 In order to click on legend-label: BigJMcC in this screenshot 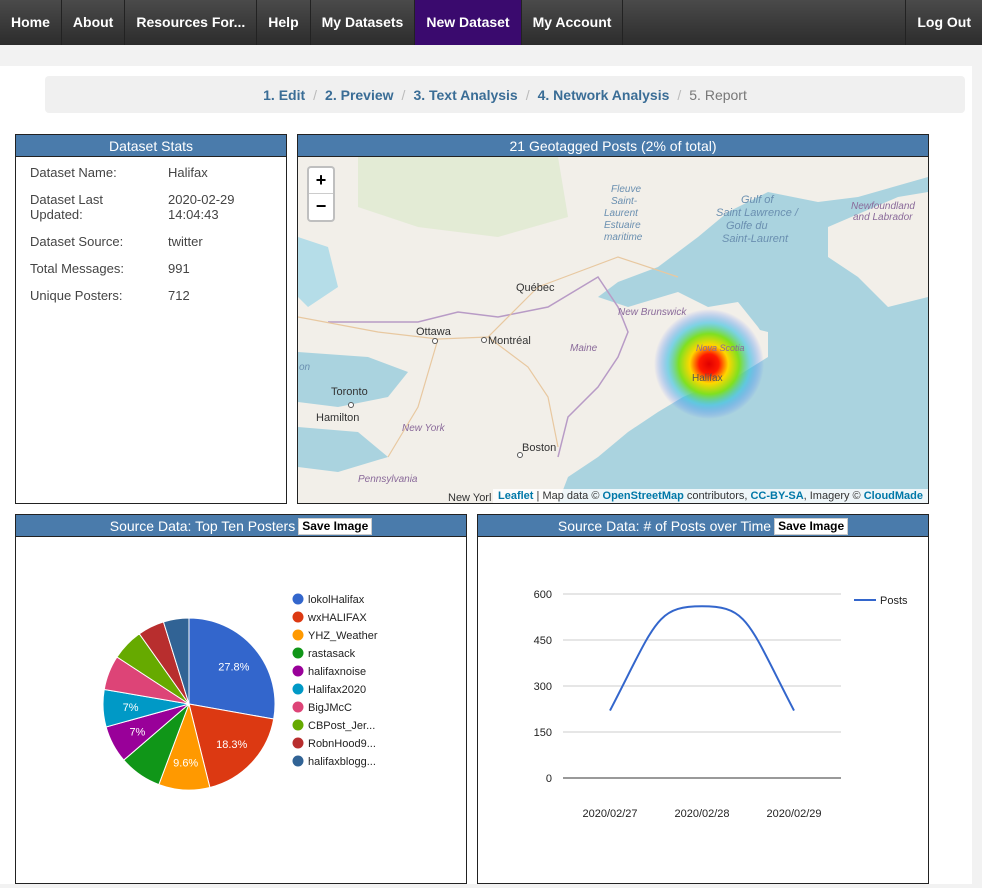, I will do `click(330, 708)`.